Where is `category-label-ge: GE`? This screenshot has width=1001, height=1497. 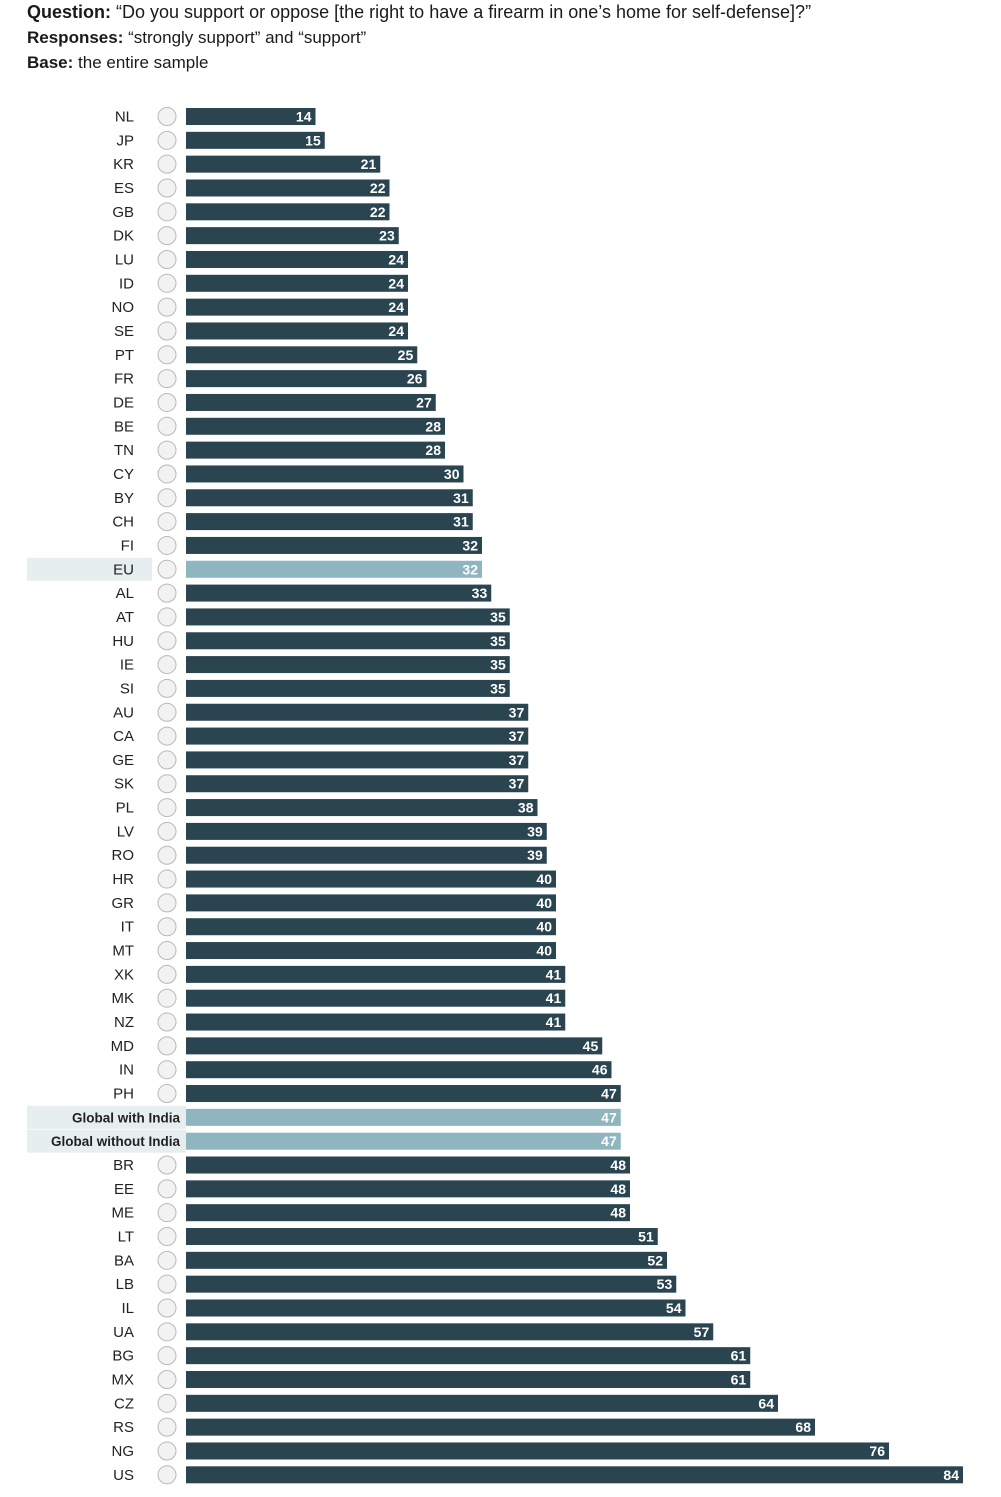 category-label-ge: GE is located at coordinates (123, 760).